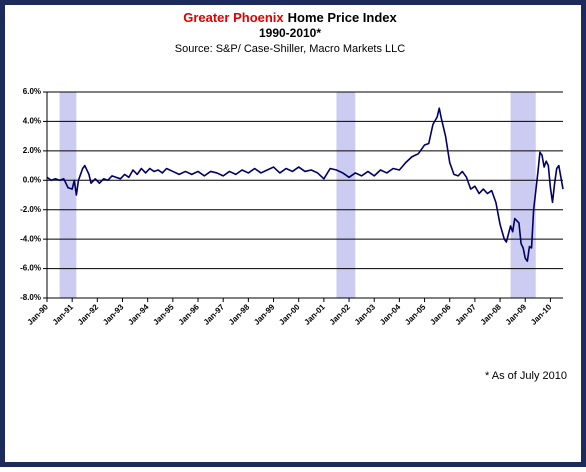 Image resolution: width=586 pixels, height=472 pixels. Describe the element at coordinates (32, 91) in the screenshot. I see `y-tick-label: 6.0%` at that location.